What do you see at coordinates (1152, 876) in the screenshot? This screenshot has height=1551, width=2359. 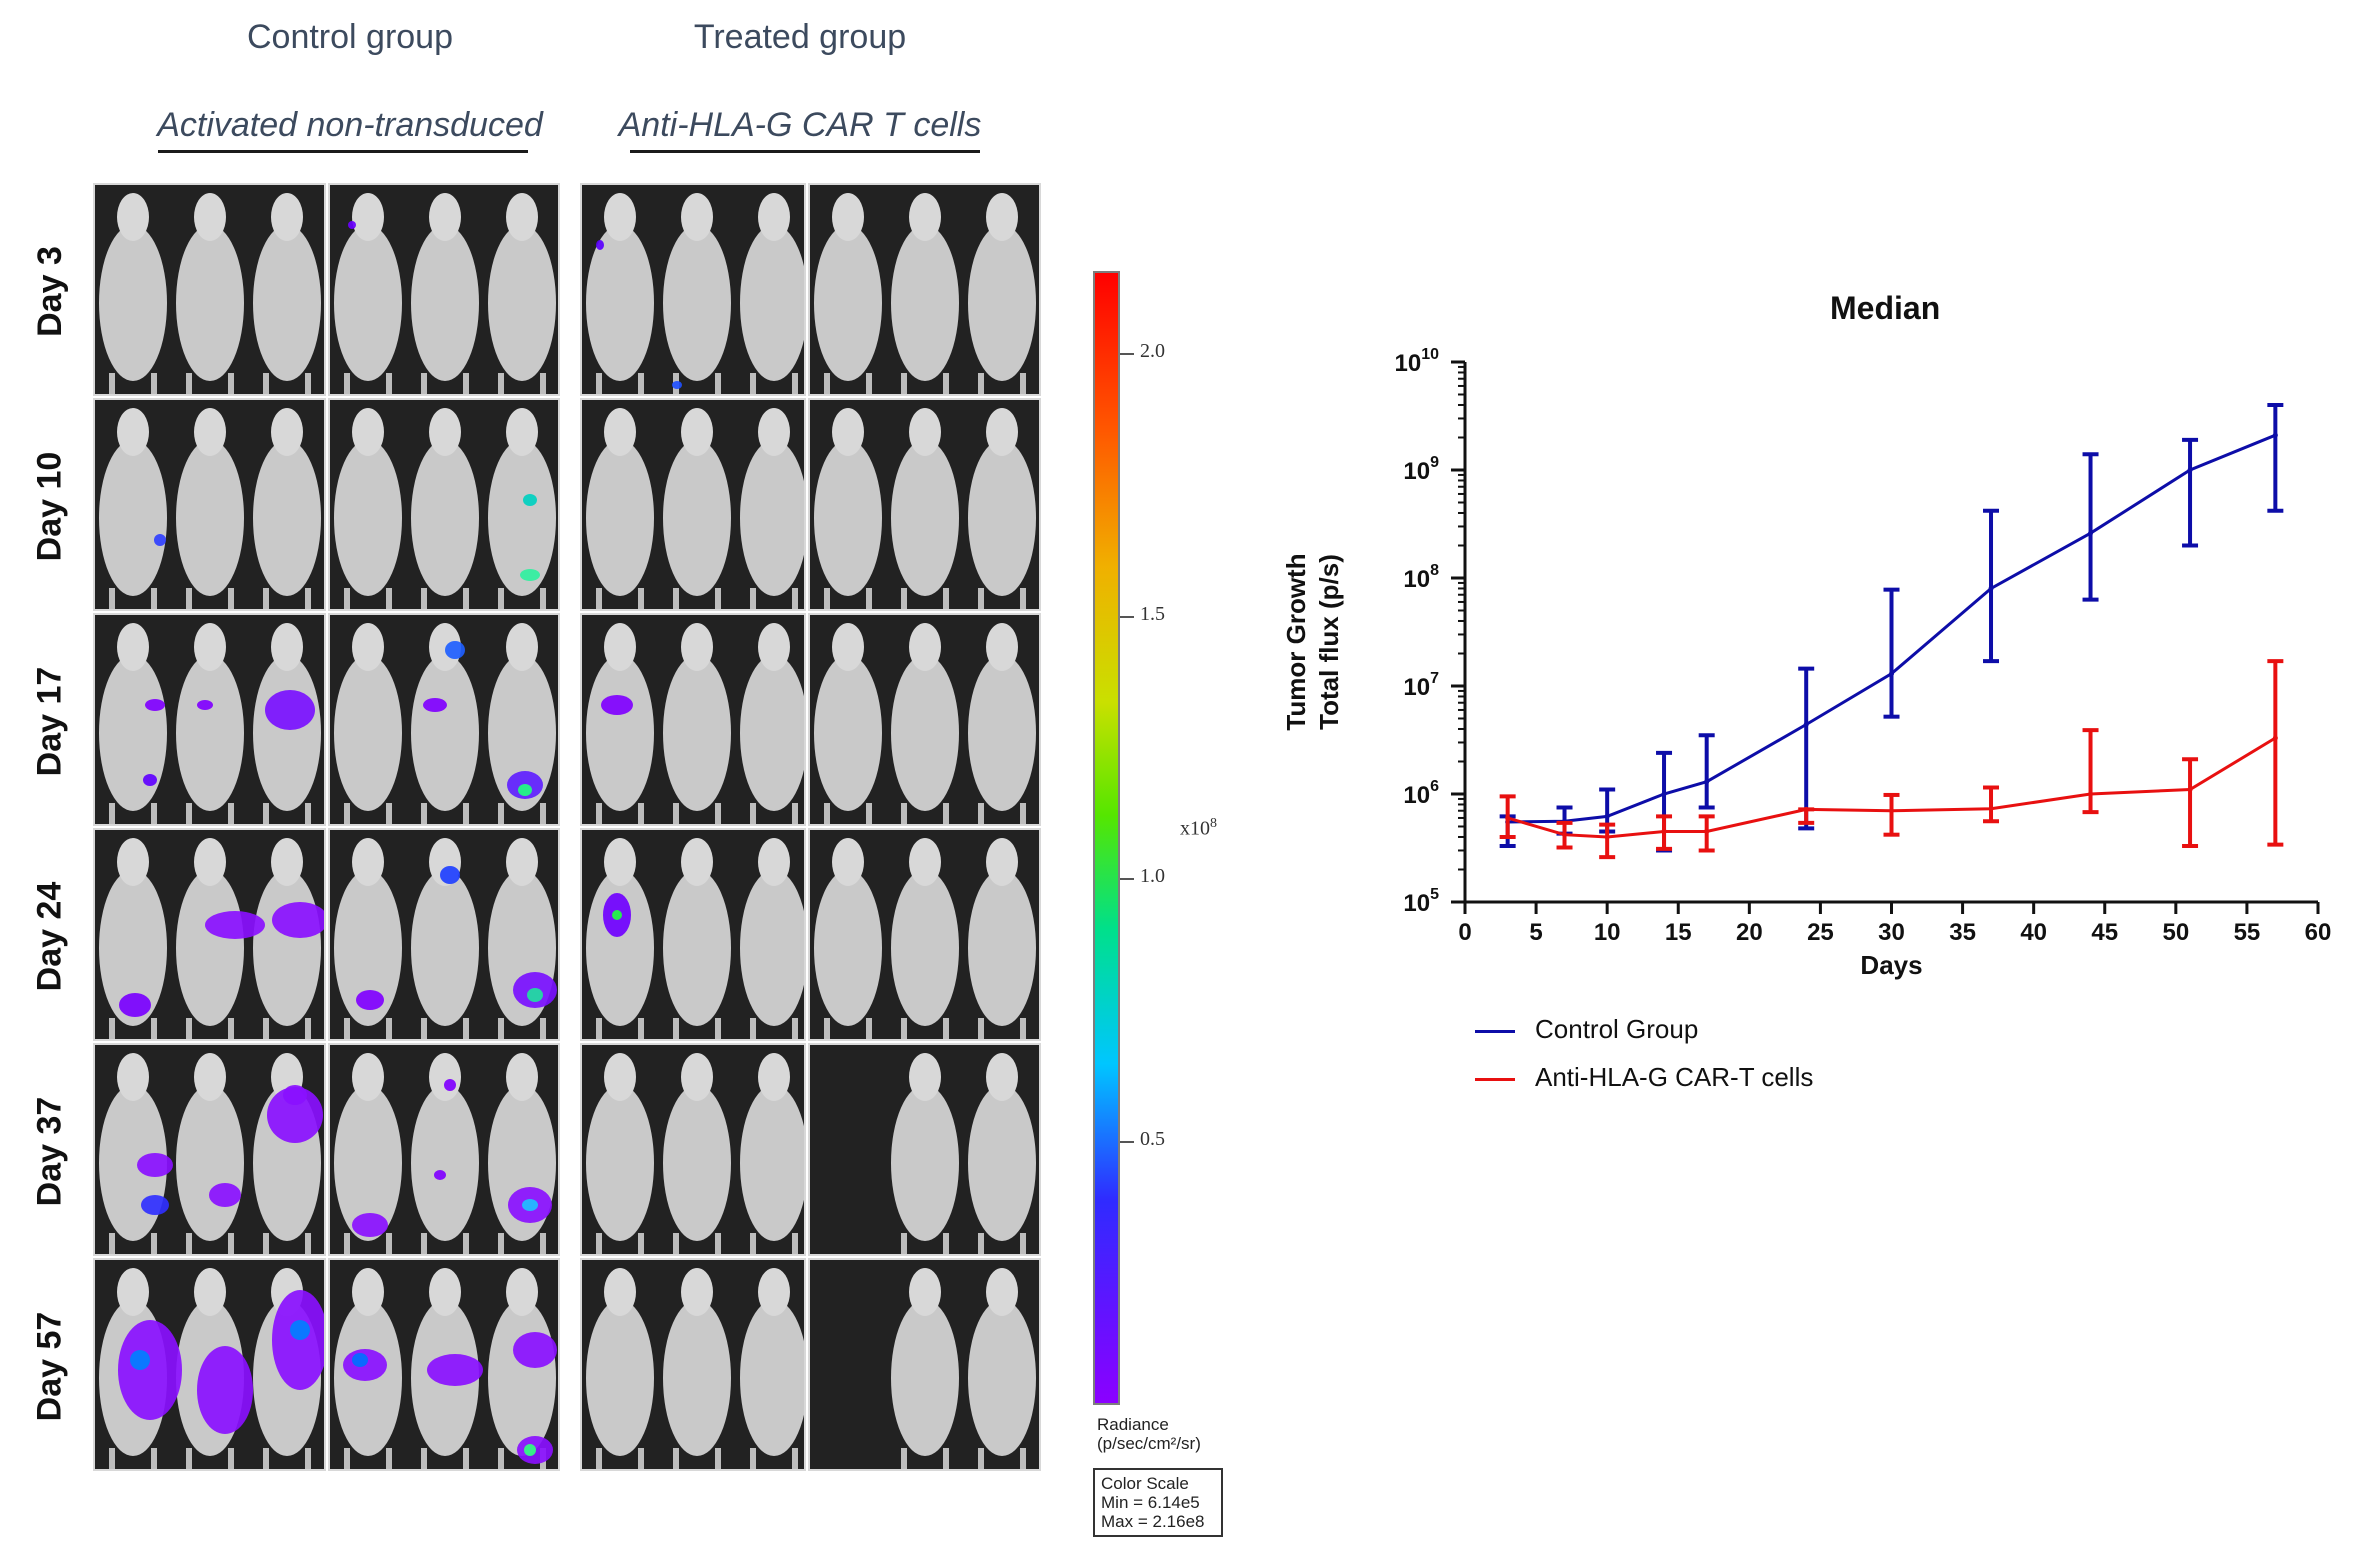 I see `colorbar-tick-label: 1.0` at bounding box center [1152, 876].